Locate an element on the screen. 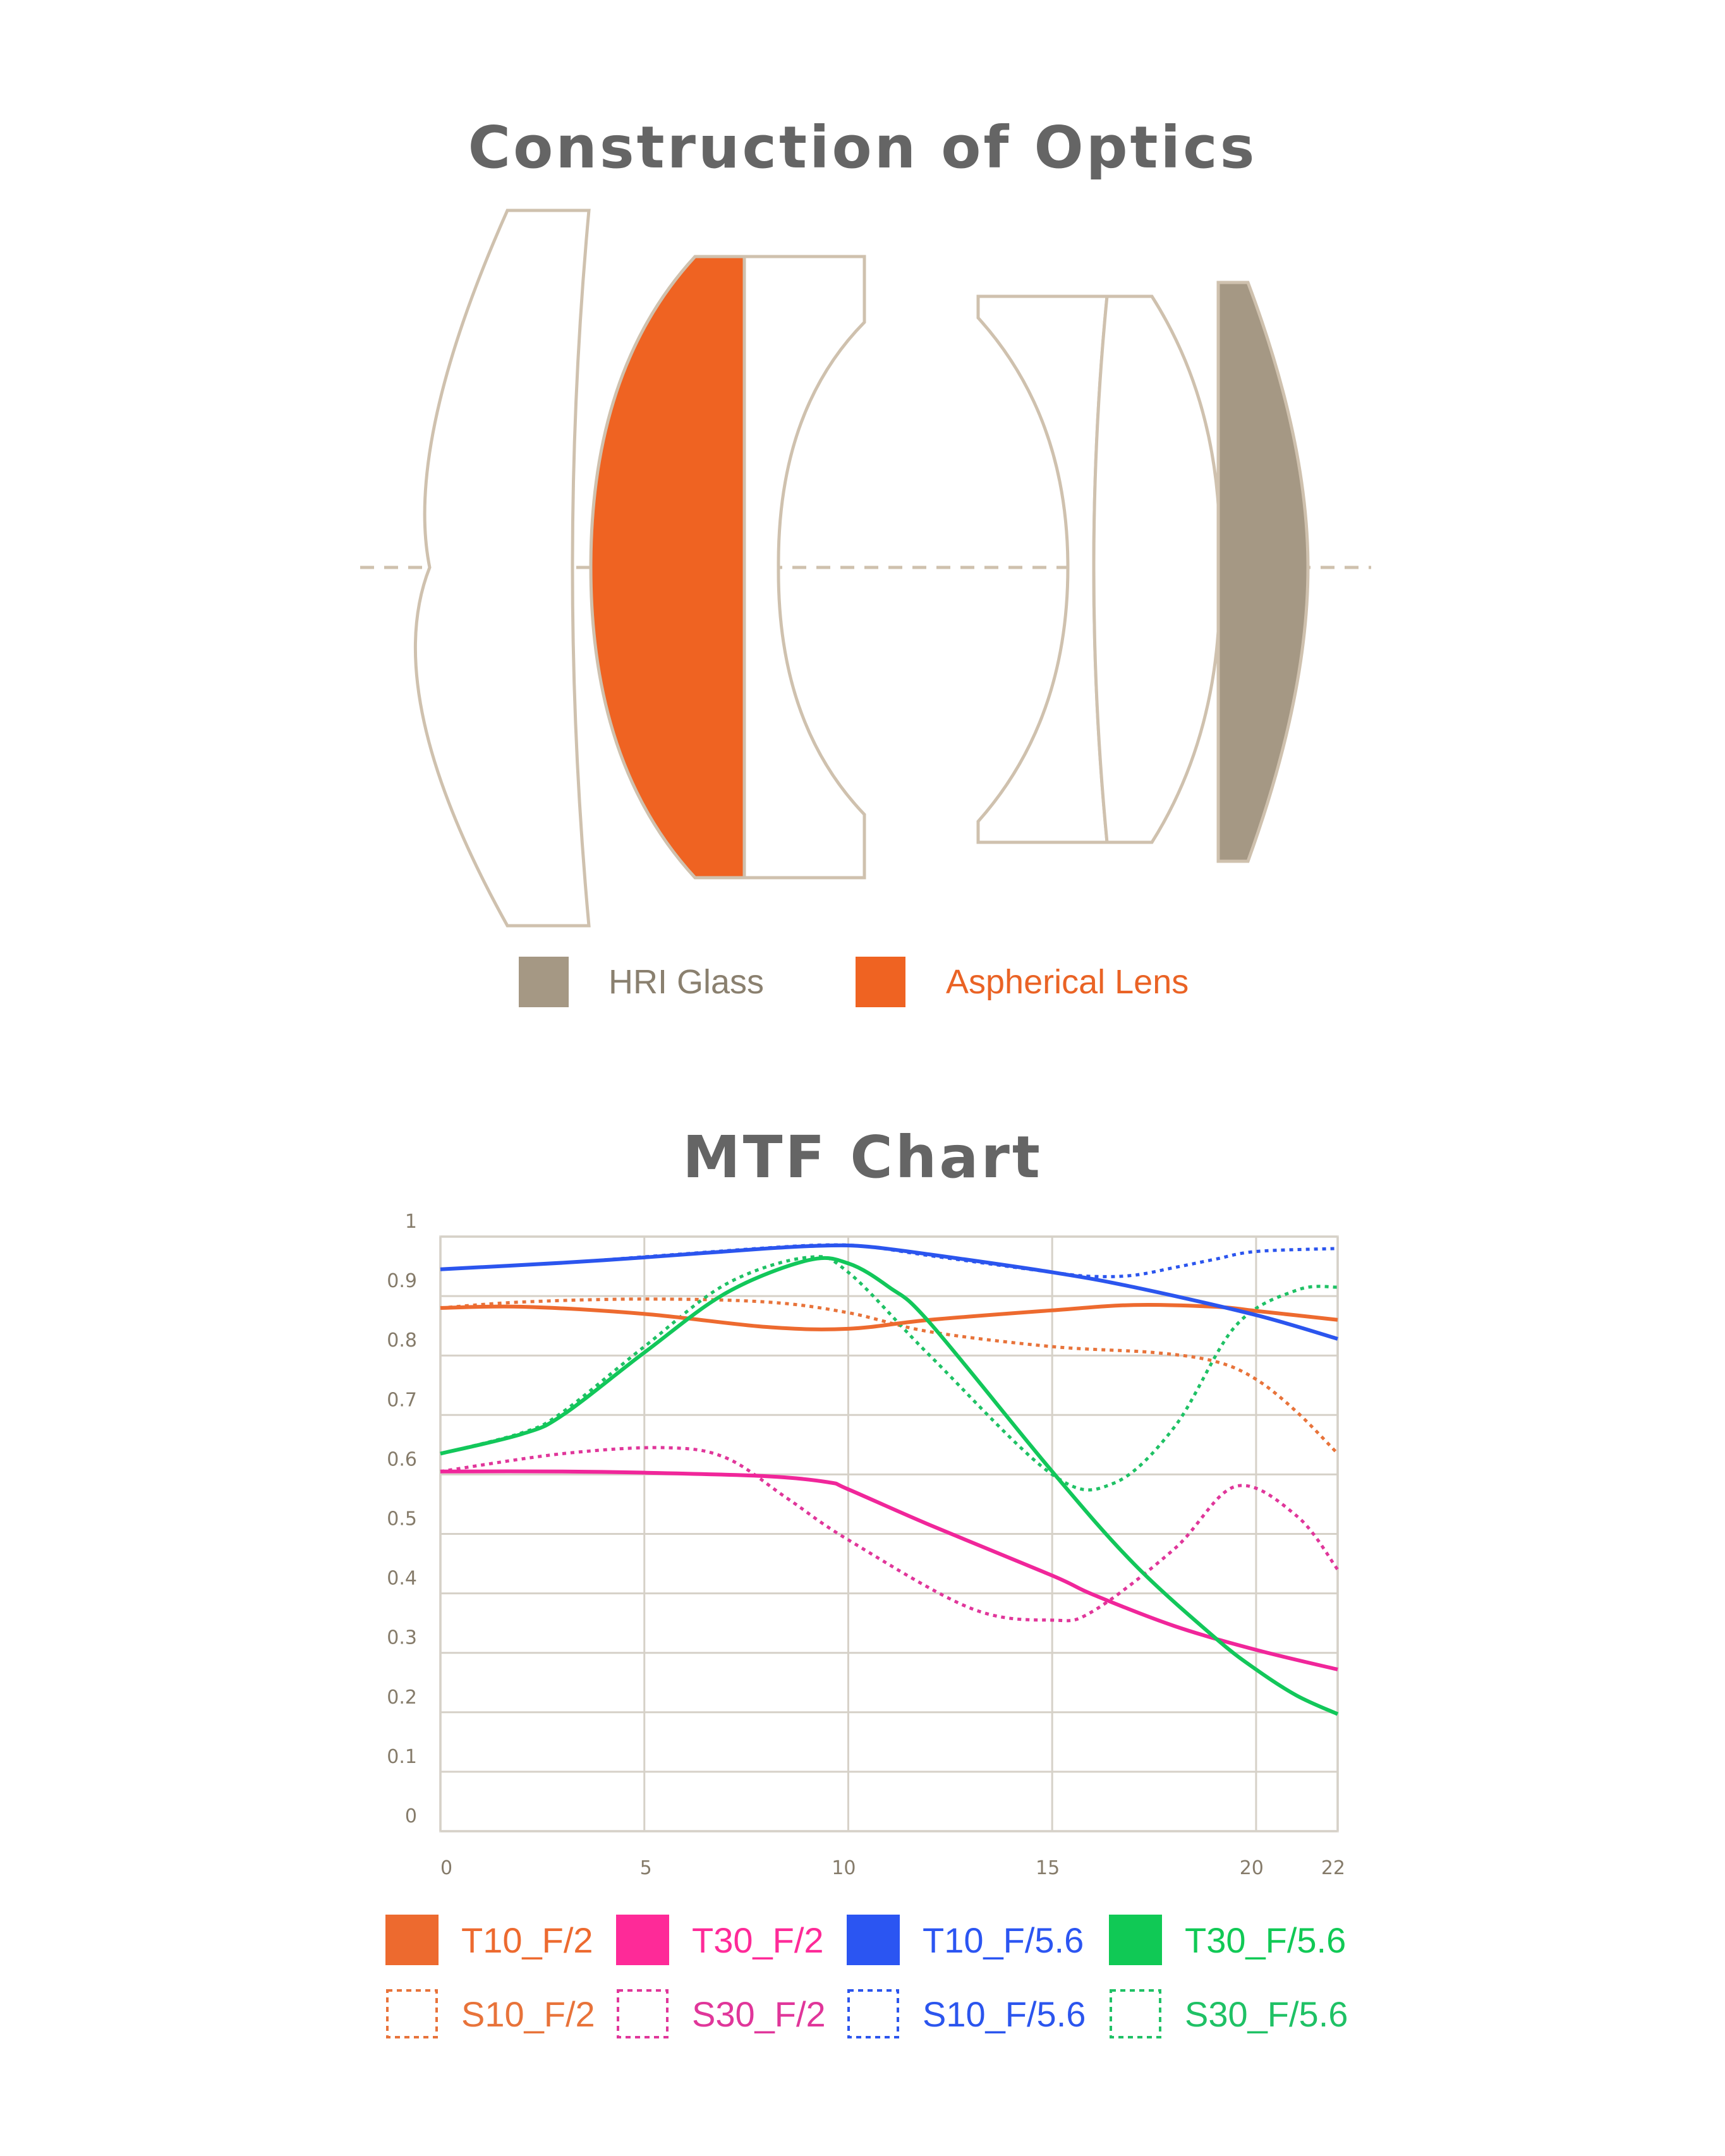 This screenshot has width=1725, height=2156. y-tick-label: 1 is located at coordinates (411, 1222).